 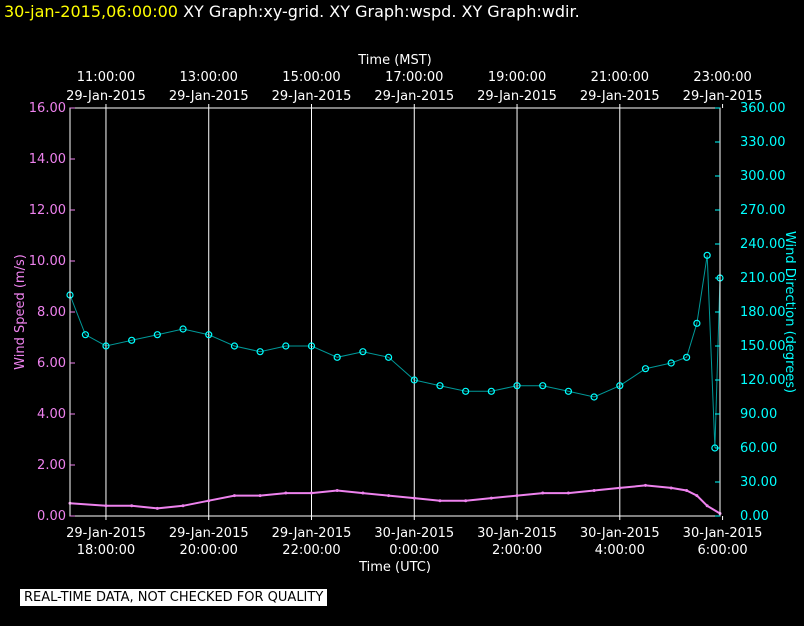 What do you see at coordinates (763, 312) in the screenshot?
I see `right-tick-label: 180.00` at bounding box center [763, 312].